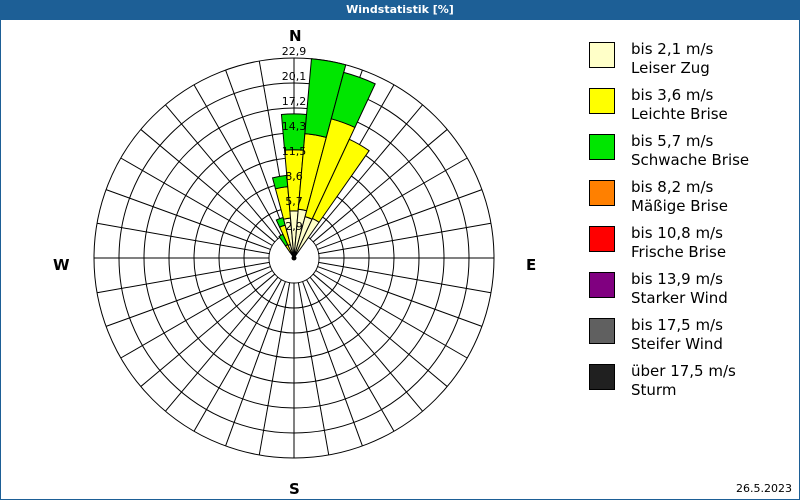 The height and width of the screenshot is (500, 800). What do you see at coordinates (672, 49) in the screenshot?
I see `legend-range: bis 2,1 m/s` at bounding box center [672, 49].